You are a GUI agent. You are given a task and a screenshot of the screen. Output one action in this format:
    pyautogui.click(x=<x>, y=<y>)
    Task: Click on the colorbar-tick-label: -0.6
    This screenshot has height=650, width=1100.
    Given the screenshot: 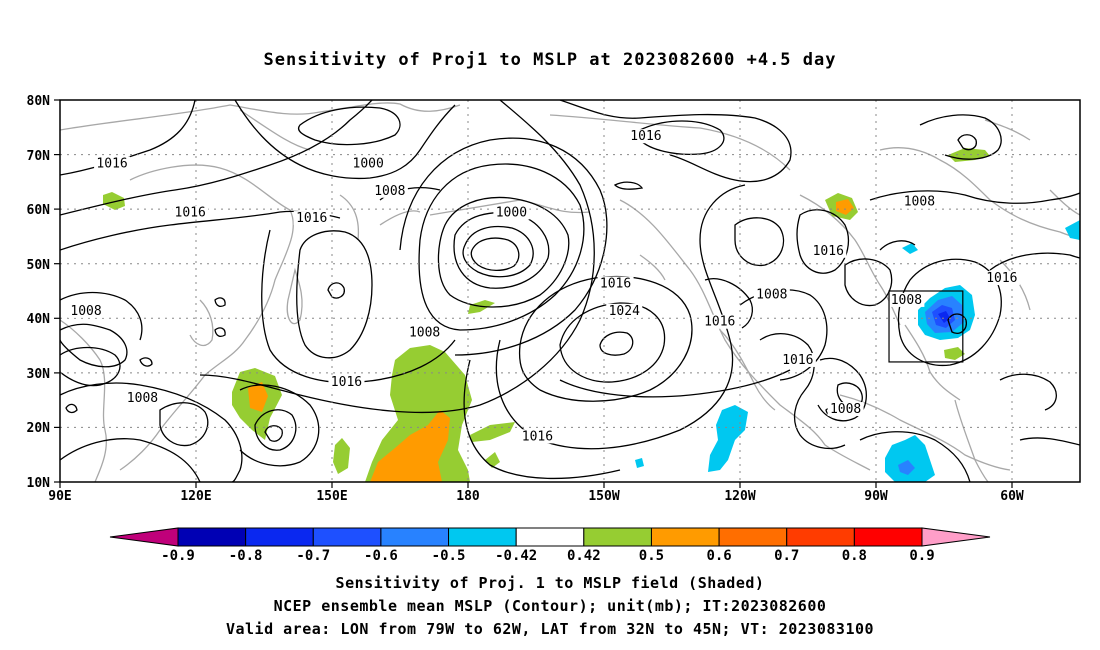 What is the action you would take?
    pyautogui.click(x=381, y=556)
    